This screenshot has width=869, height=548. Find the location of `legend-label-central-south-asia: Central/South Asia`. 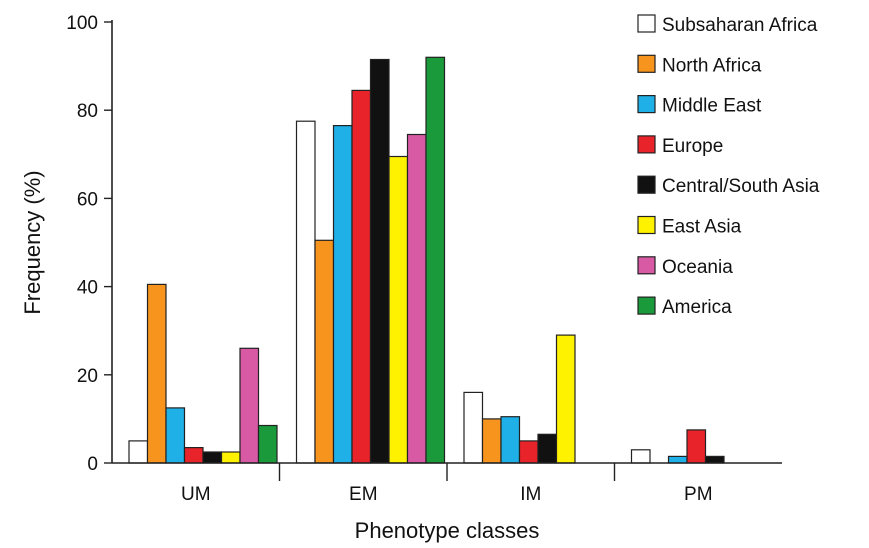

legend-label-central-south-asia: Central/South Asia is located at coordinates (741, 186).